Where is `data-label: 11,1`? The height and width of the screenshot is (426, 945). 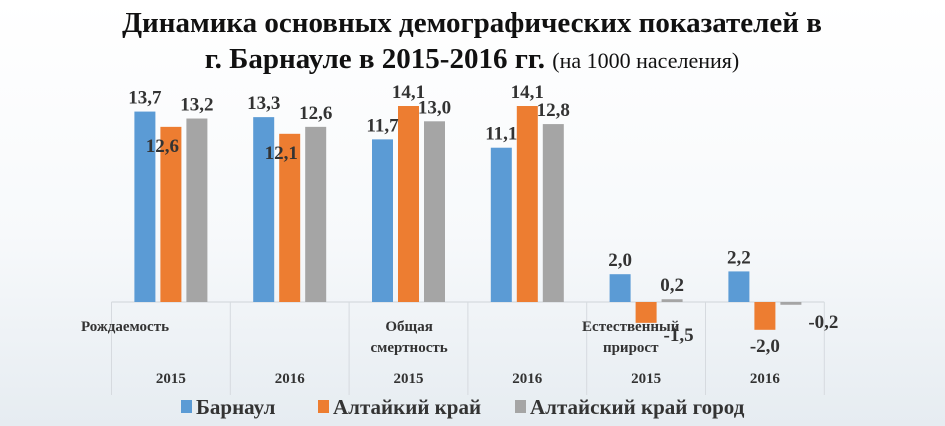 data-label: 11,1 is located at coordinates (501, 134).